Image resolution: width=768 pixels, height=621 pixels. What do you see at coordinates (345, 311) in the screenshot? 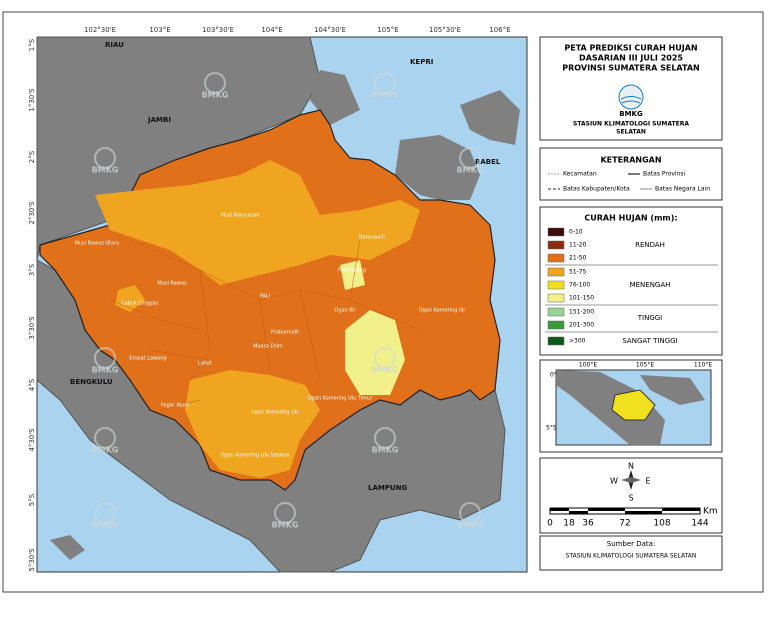
I see `district-label: Ogan Ilir` at bounding box center [345, 311].